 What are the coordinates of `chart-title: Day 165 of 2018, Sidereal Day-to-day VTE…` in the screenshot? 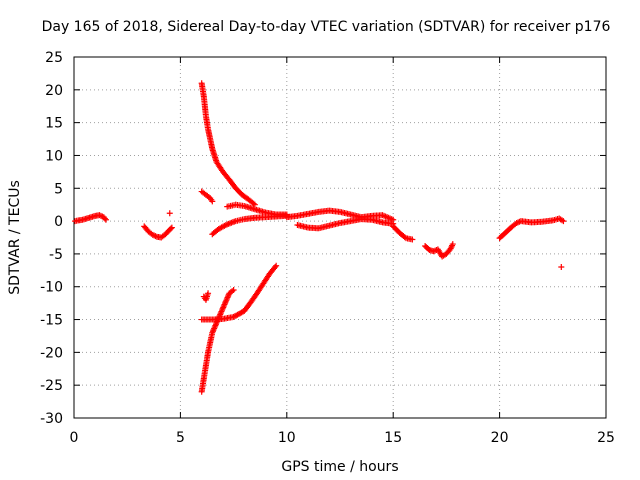 It's located at (326, 27).